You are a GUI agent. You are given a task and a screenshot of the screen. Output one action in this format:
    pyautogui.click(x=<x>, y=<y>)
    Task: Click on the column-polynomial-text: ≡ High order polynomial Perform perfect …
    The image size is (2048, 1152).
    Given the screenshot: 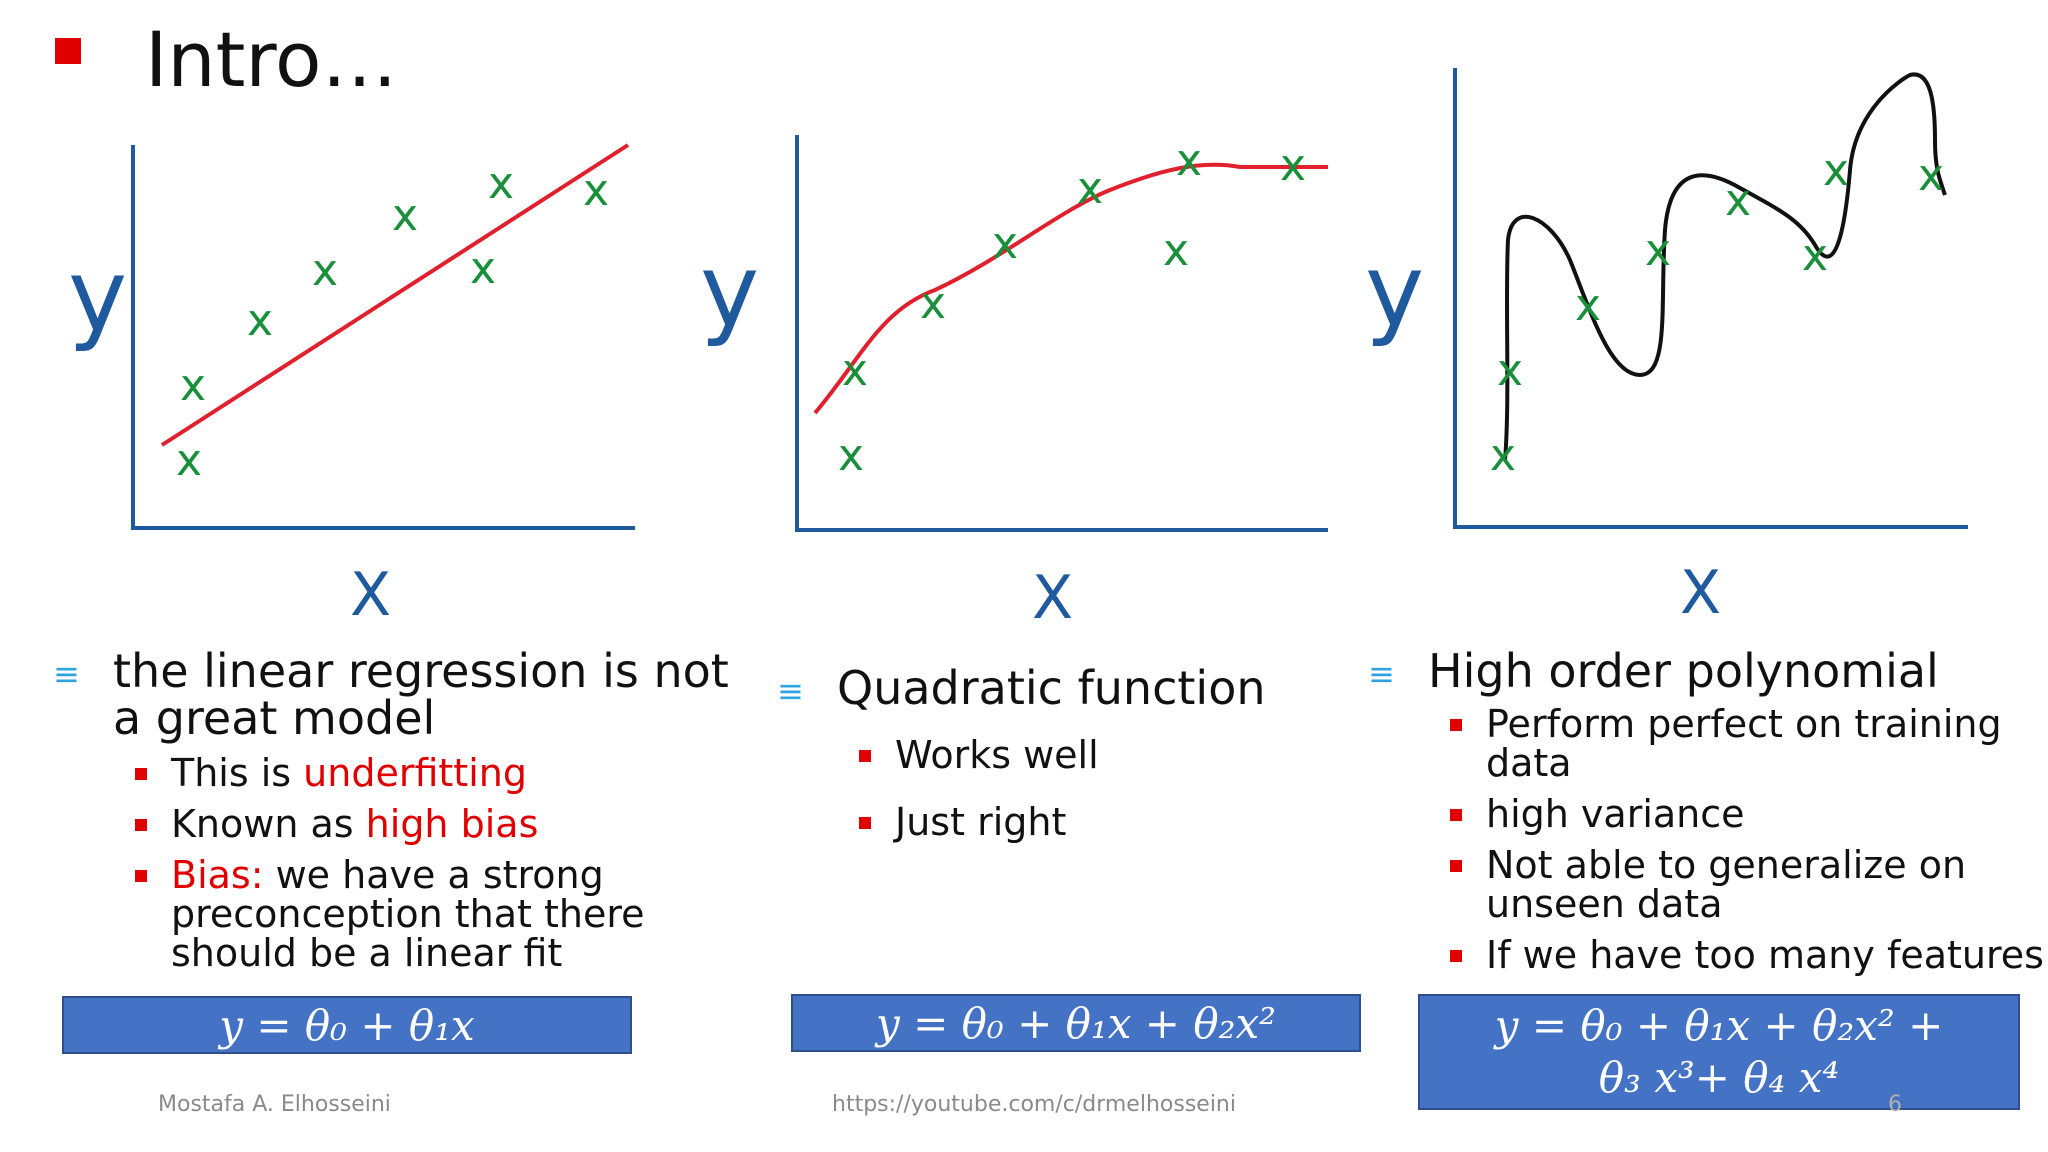 What is the action you would take?
    pyautogui.click(x=1708, y=809)
    